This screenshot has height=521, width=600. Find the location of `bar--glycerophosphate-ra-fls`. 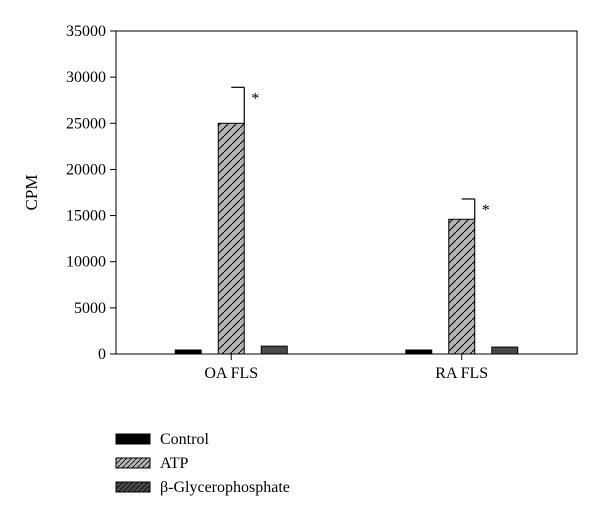

bar--glycerophosphate-ra-fls is located at coordinates (505, 350).